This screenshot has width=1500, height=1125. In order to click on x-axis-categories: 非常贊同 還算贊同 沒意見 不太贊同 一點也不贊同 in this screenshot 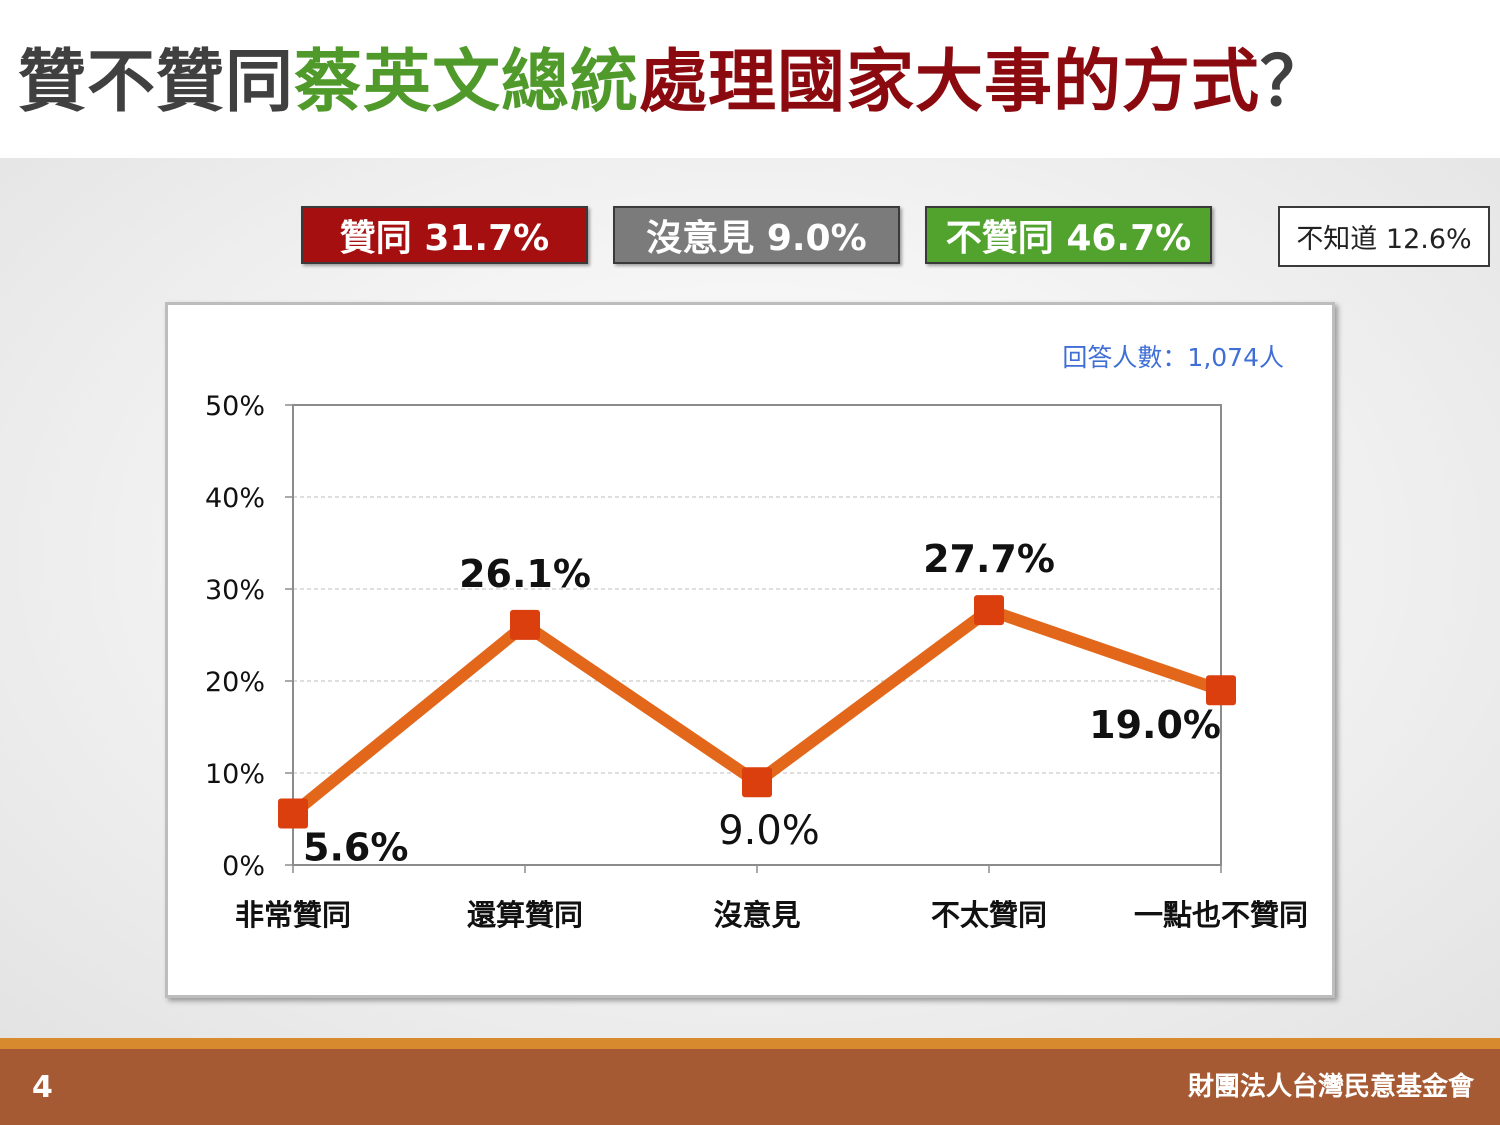, I will do `click(771, 898)`.